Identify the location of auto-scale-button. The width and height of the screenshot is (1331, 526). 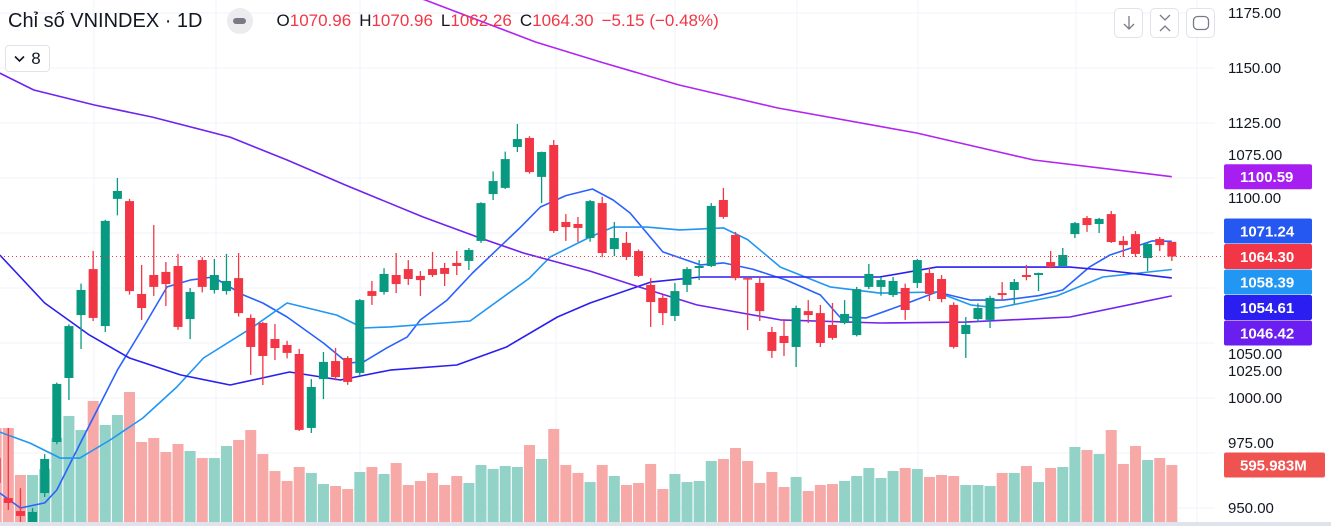
(1164, 23).